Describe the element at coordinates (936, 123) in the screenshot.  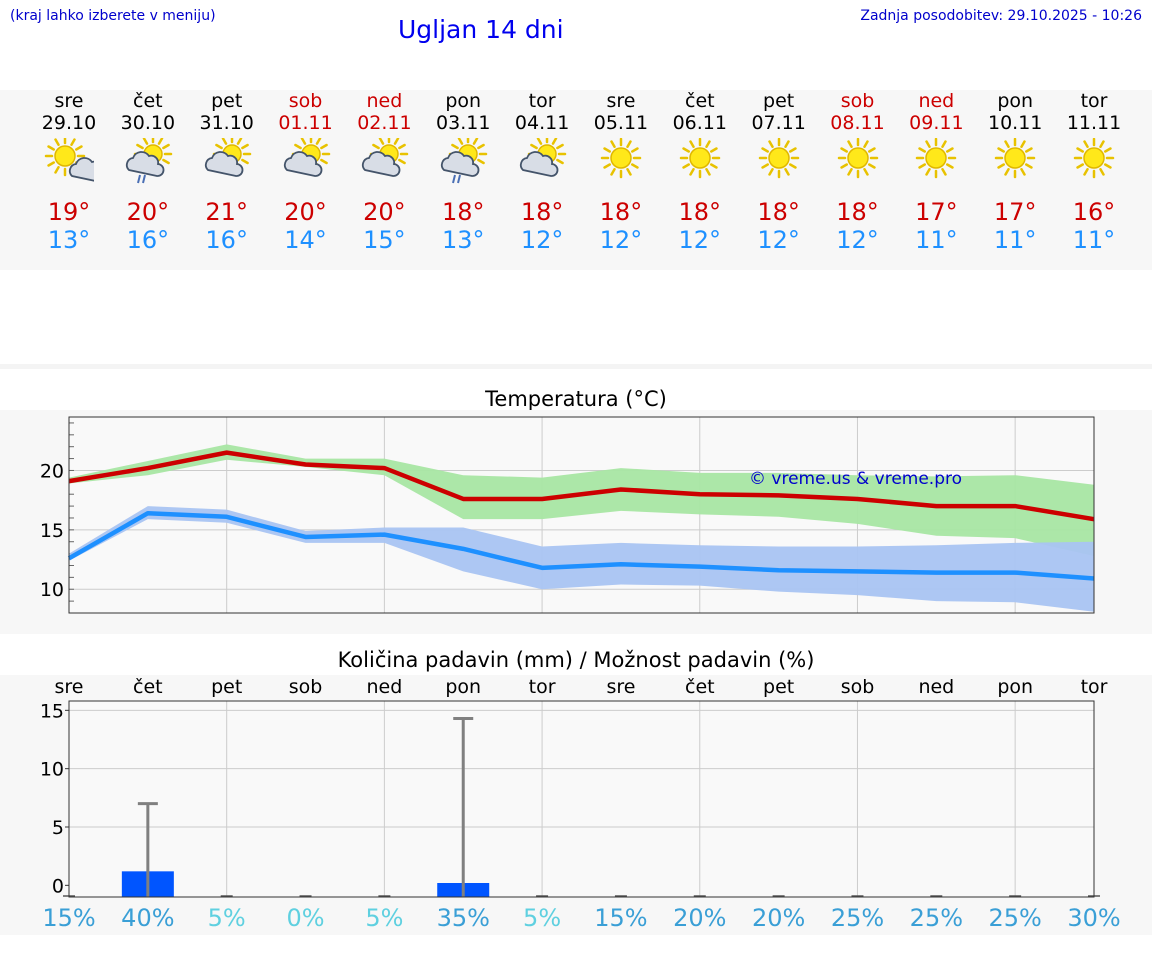
I see `day-date: 09.11` at that location.